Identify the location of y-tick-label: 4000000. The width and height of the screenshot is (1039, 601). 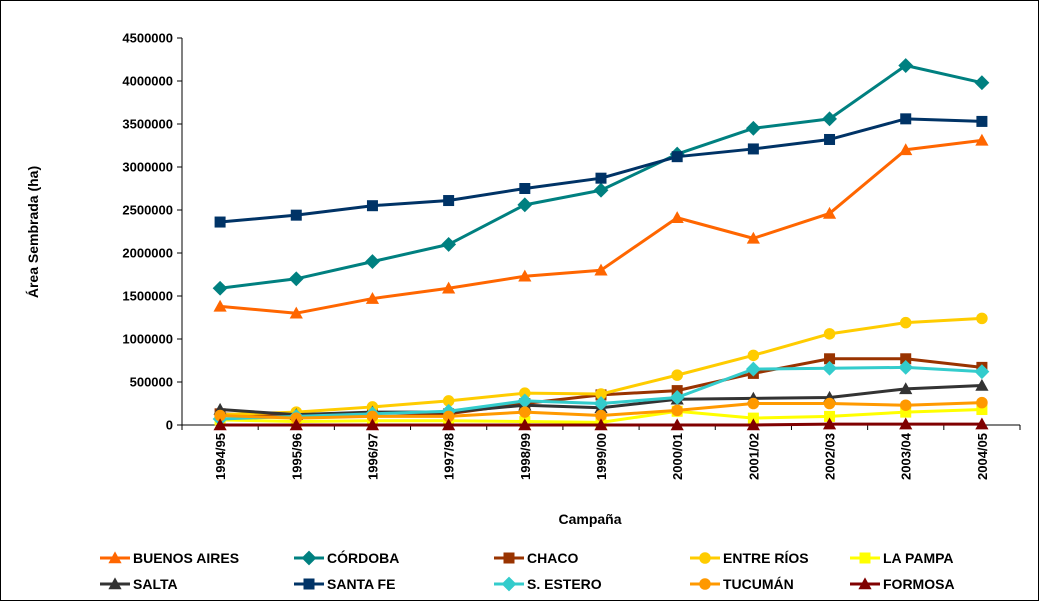
(147, 81).